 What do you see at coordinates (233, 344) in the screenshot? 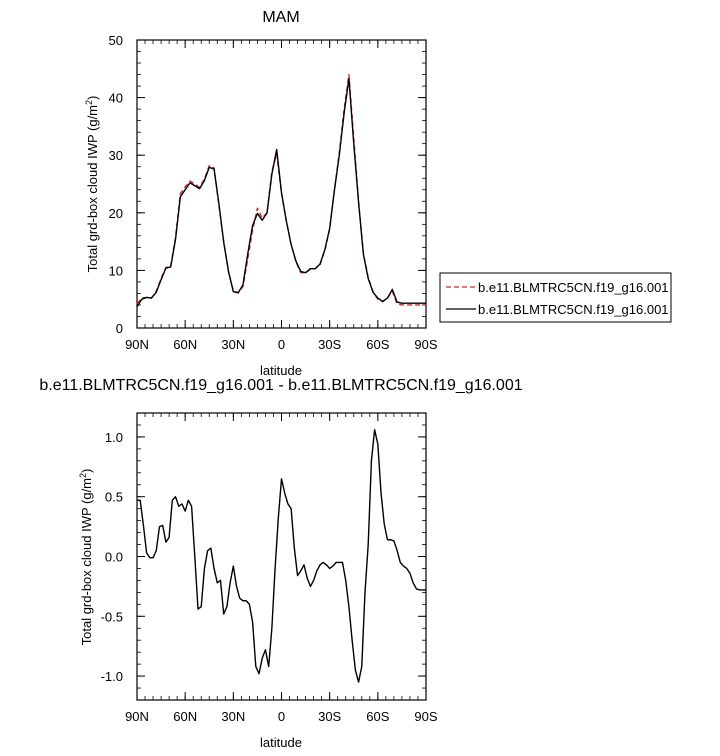
I see `top-x-tick-label: 30N` at bounding box center [233, 344].